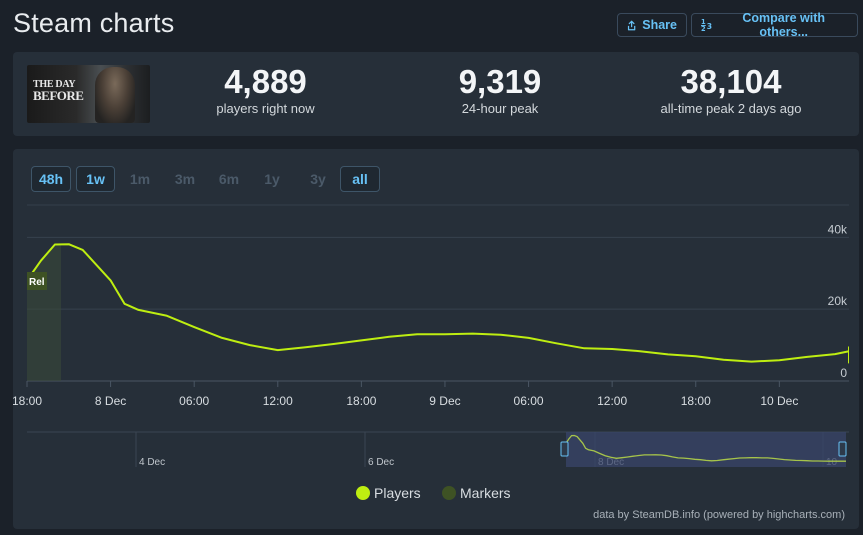 The height and width of the screenshot is (535, 863). I want to click on stat-24h-peak: 9,319 24-hour peak, so click(500, 90).